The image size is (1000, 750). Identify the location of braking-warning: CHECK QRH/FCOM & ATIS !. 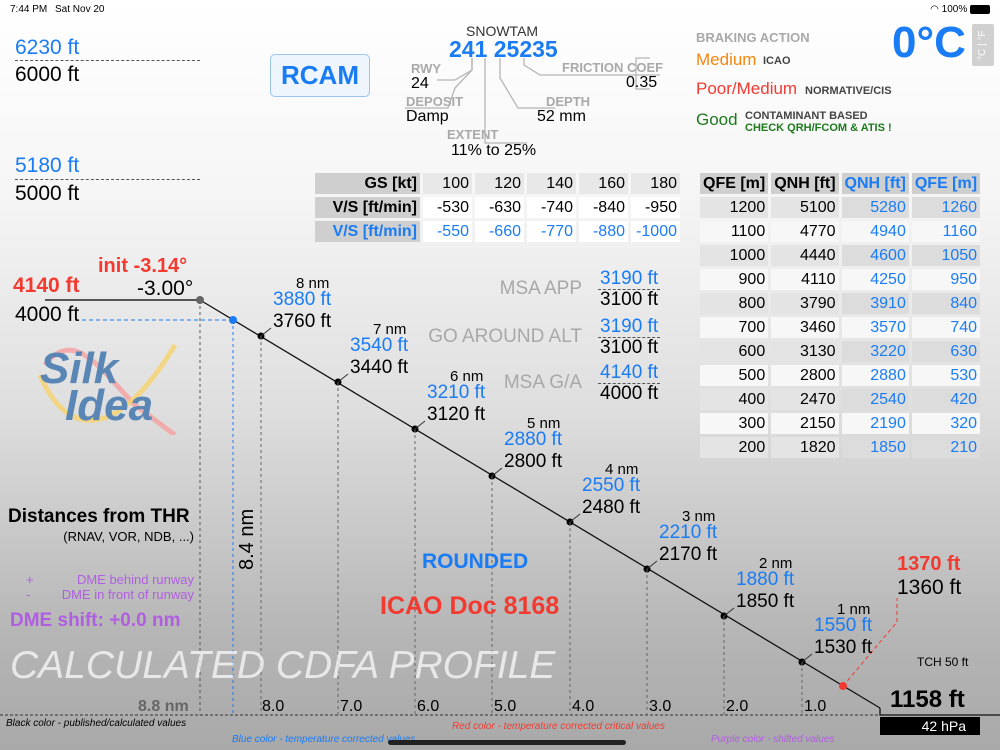
(818, 128).